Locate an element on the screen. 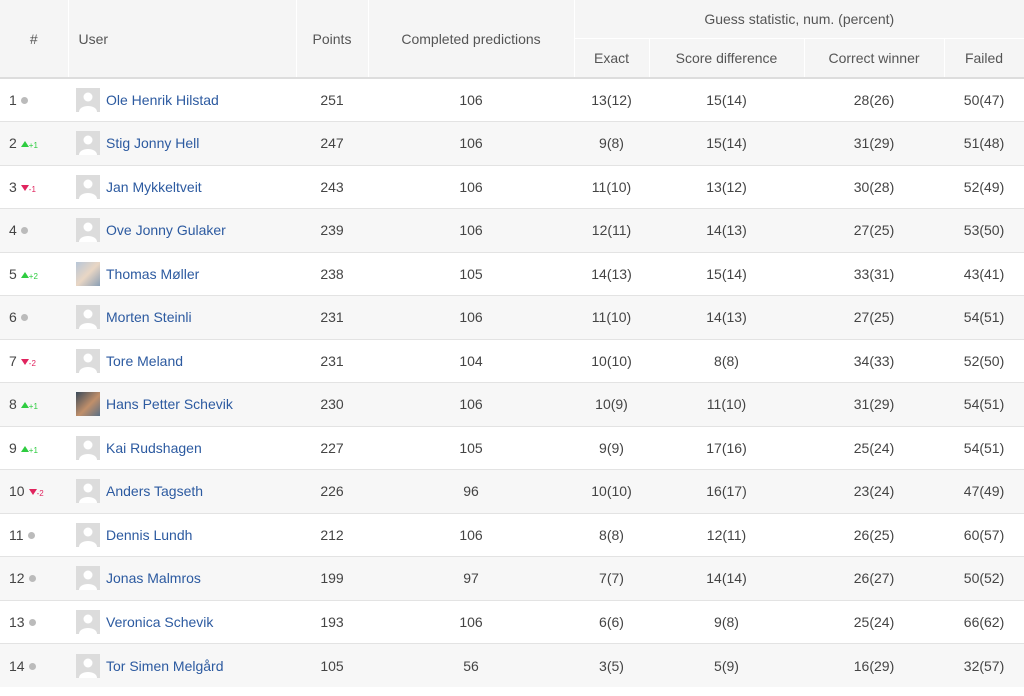  rank-cell: 8 +1 is located at coordinates (34, 404).